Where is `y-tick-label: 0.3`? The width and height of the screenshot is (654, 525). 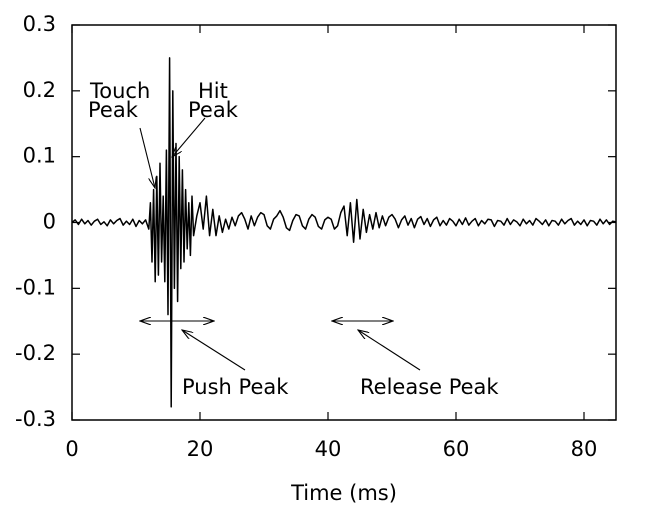
y-tick-label: 0.3 is located at coordinates (39, 24).